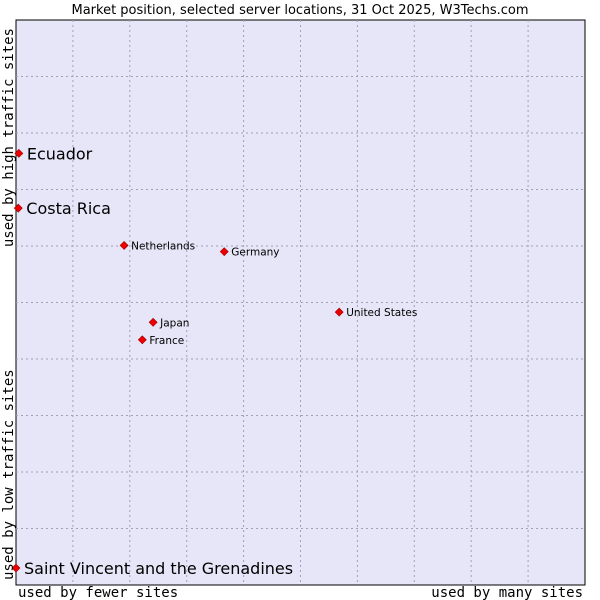 This screenshot has width=600, height=600. Describe the element at coordinates (158, 568) in the screenshot. I see `data-label-saint-vincent-and-the-grenadines: Saint Vincent and the Grenadines` at that location.